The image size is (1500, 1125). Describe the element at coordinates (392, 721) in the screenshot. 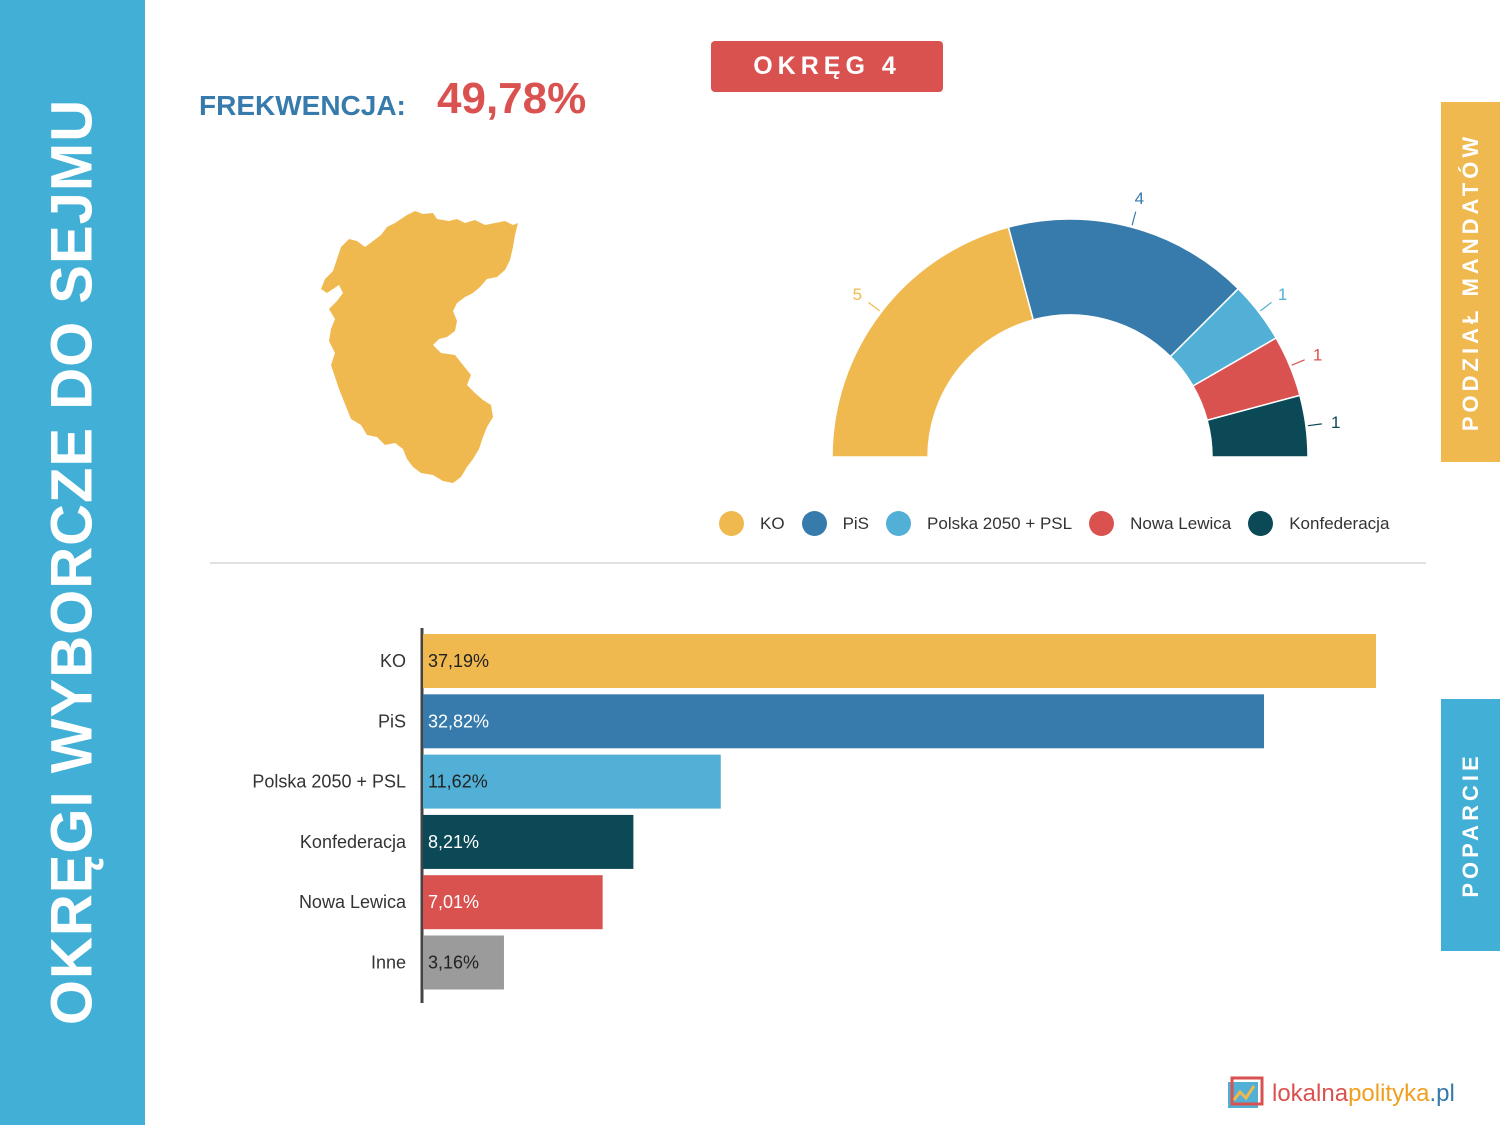

I see `bar-category-label: PiS` at that location.